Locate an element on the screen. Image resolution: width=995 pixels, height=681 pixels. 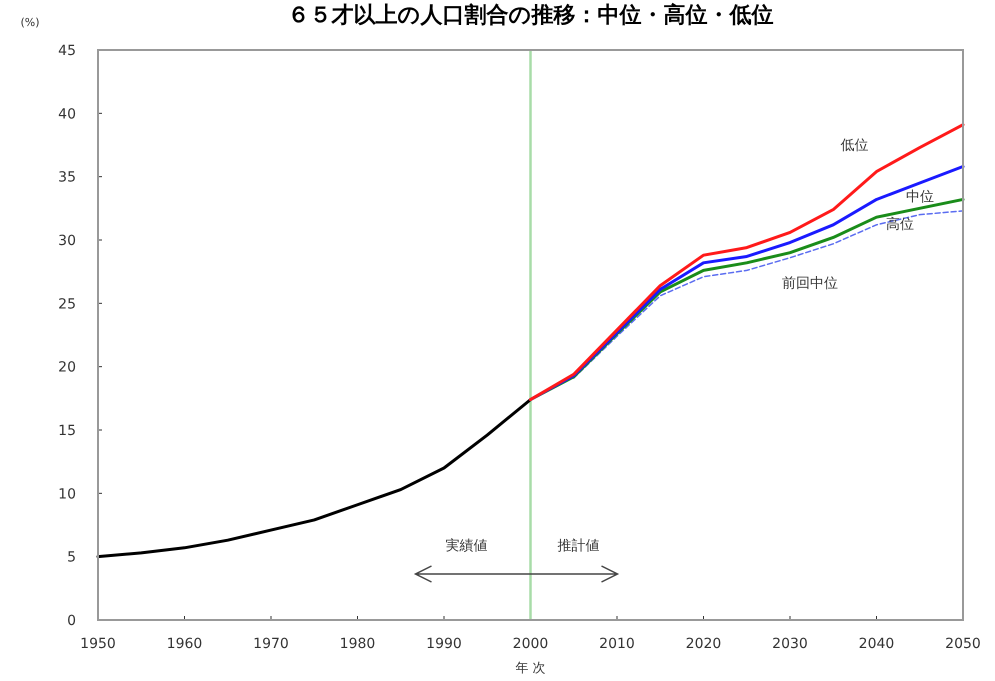
x-tick-label: 1990 is located at coordinates (444, 644).